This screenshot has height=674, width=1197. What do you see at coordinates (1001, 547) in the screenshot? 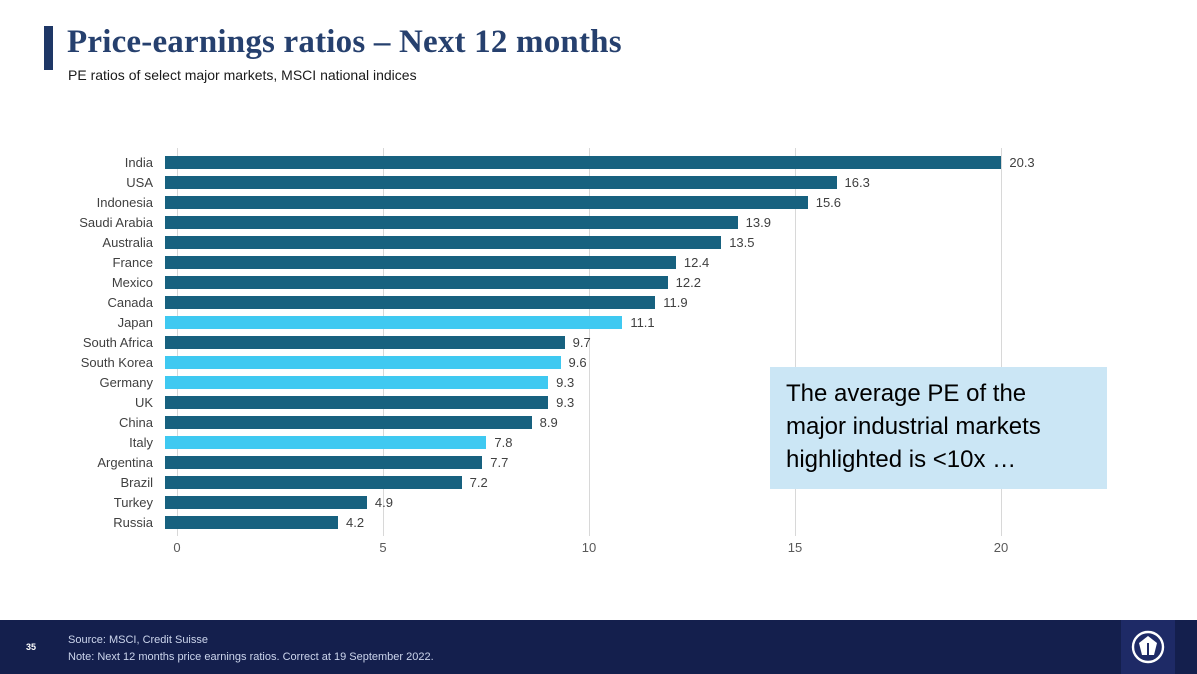
I see `x-tick-label: 20` at bounding box center [1001, 547].